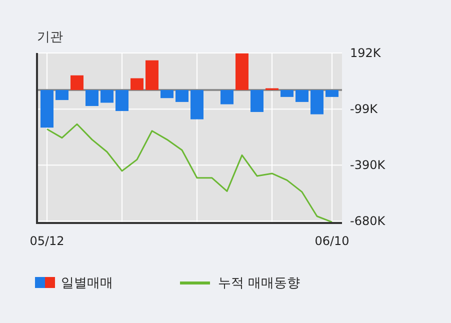 This screenshot has width=451, height=323. Describe the element at coordinates (50, 37) in the screenshot. I see `chart-title: 기관` at that location.